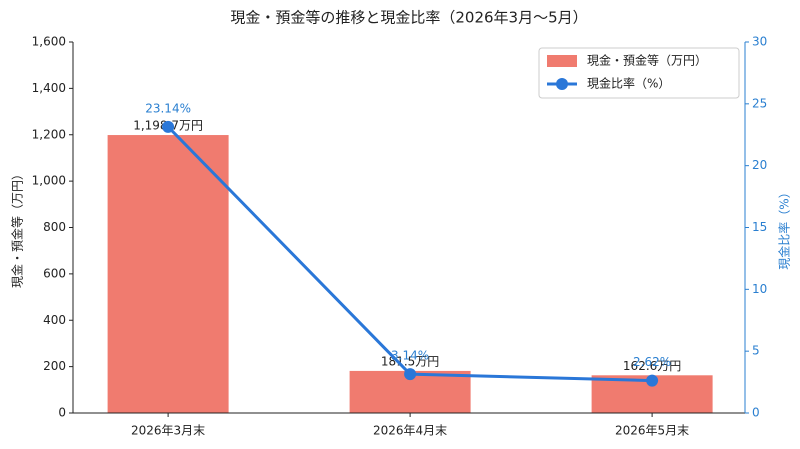 This screenshot has width=800, height=449. What do you see at coordinates (759, 227) in the screenshot?
I see `y2-tick-label: 15` at bounding box center [759, 227].